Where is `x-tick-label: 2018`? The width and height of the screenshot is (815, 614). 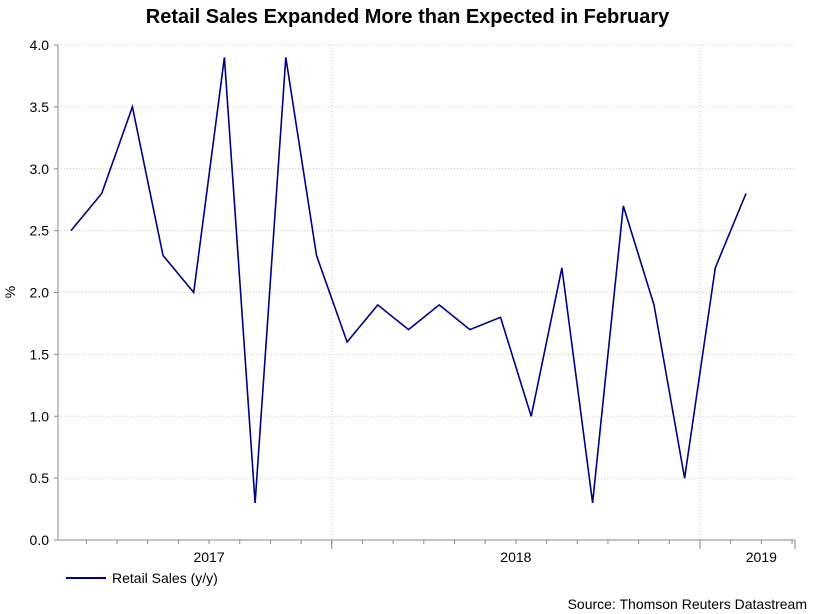 x-tick-label: 2018 is located at coordinates (515, 557).